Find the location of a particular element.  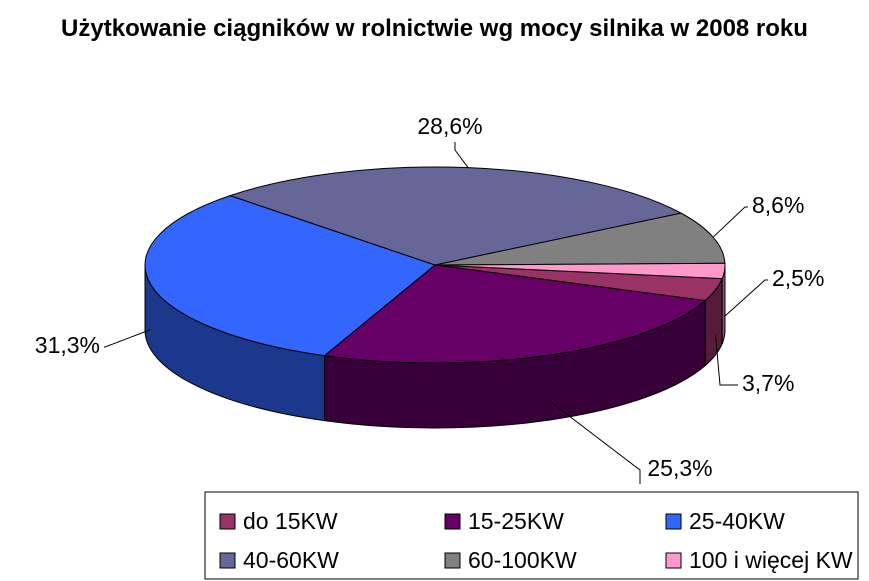

legend-label: 15-25KW is located at coordinates (516, 521).